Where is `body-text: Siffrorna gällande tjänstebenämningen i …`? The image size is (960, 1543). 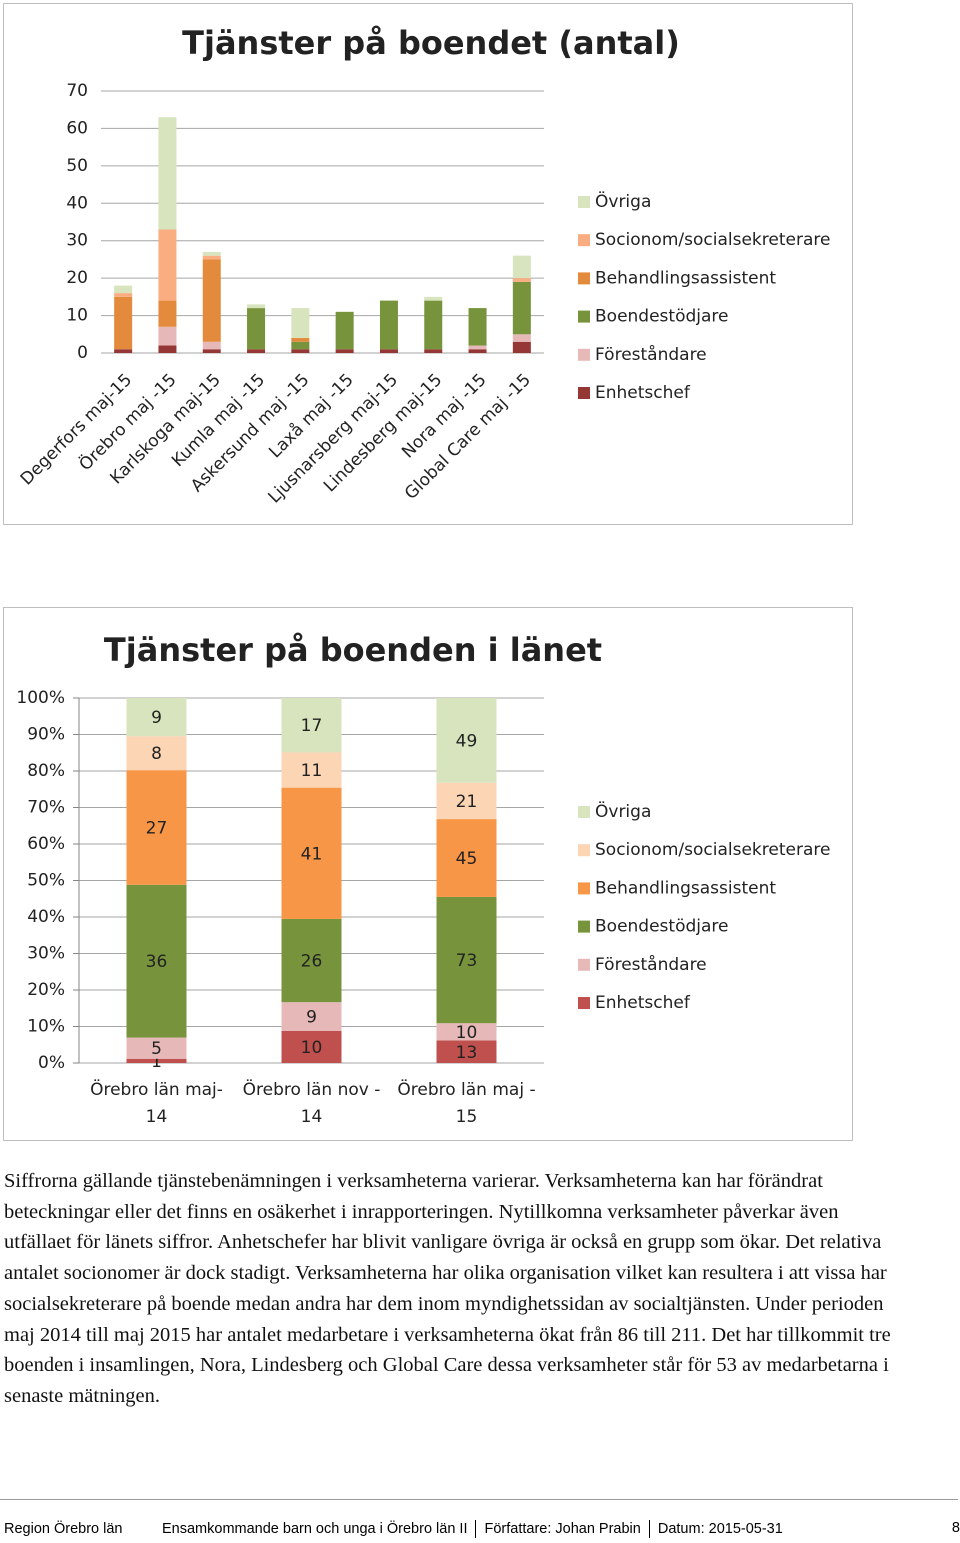 body-text: Siffrorna gällande tjänstebenämningen i … is located at coordinates (447, 1288).